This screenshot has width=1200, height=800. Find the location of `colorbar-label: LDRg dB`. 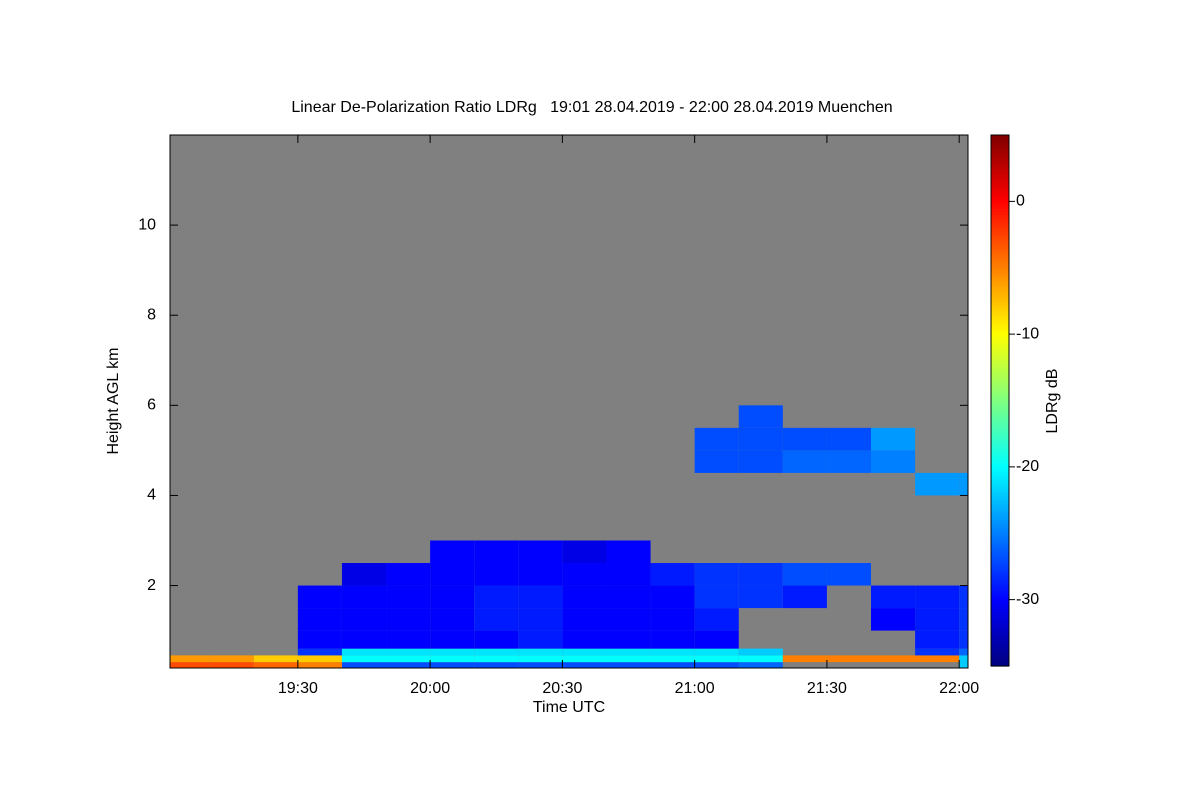

colorbar-label: LDRg dB is located at coordinates (1052, 401).